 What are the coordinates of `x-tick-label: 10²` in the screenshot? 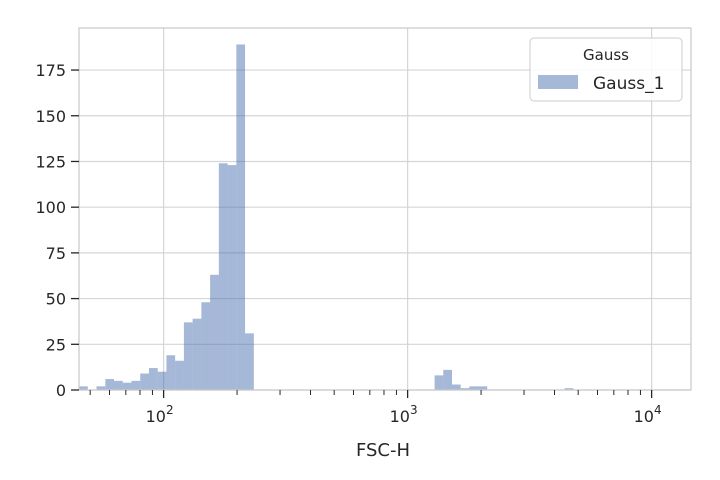 It's located at (160, 414).